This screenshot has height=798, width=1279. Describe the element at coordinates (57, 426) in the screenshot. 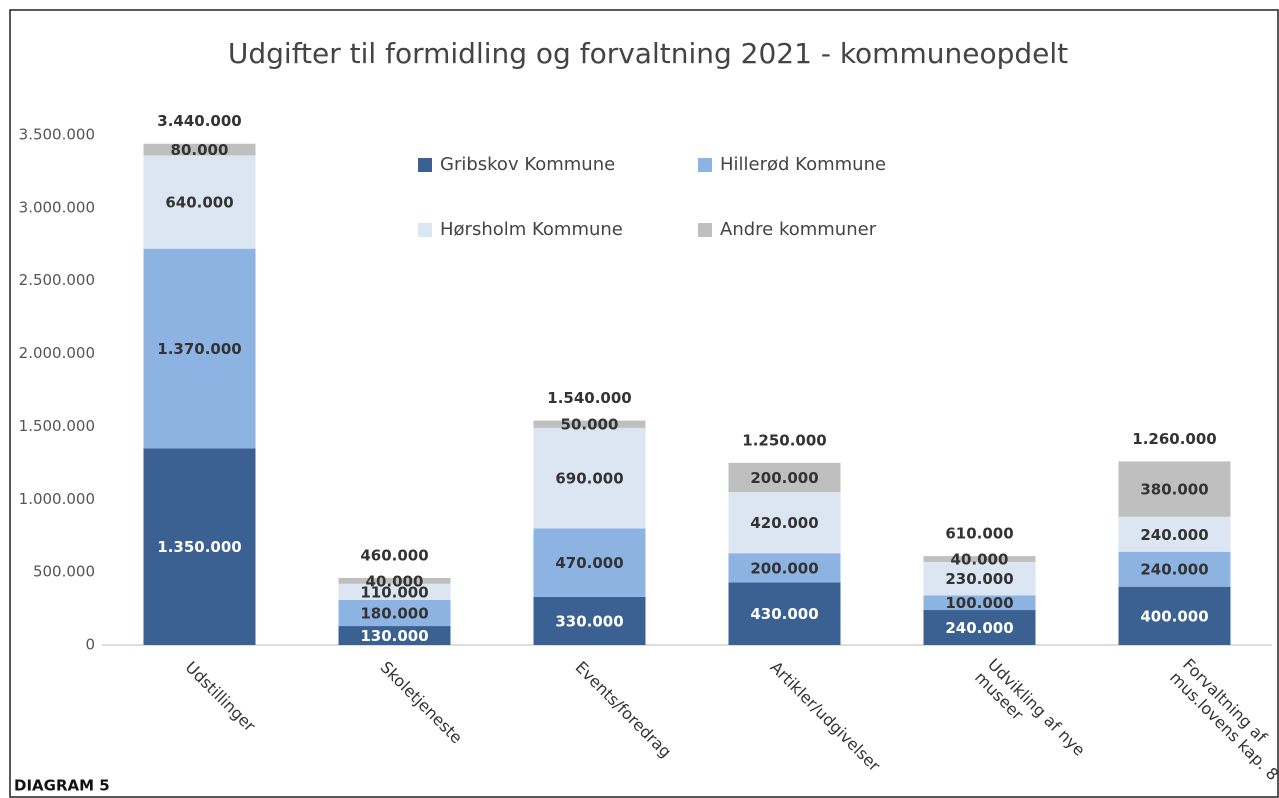

I see `y-tick-label: 1.500.000` at that location.